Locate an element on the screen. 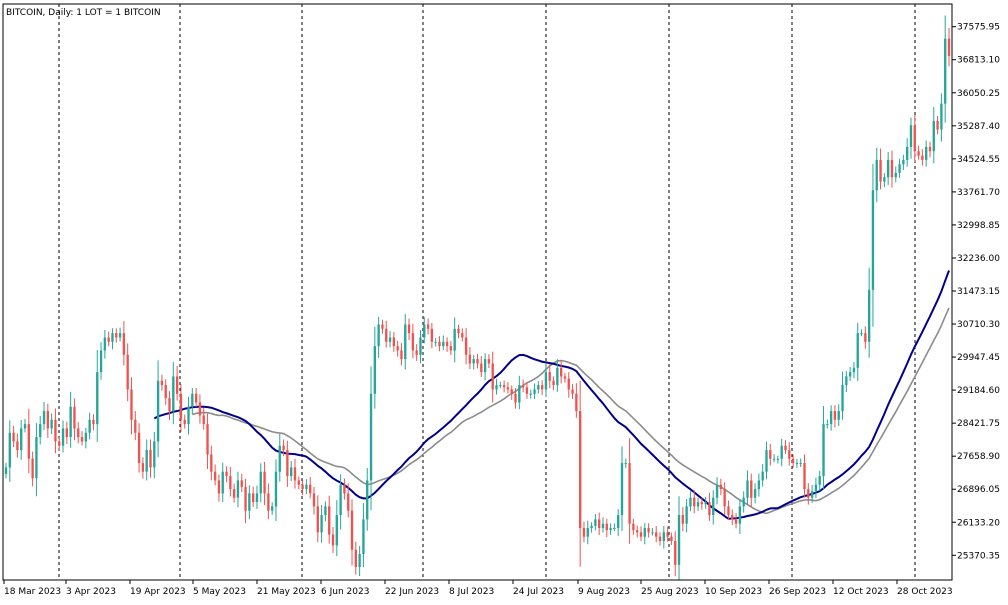 The width and height of the screenshot is (1008, 605). x-tick-label-9: 9 Aug 2023 is located at coordinates (604, 592).